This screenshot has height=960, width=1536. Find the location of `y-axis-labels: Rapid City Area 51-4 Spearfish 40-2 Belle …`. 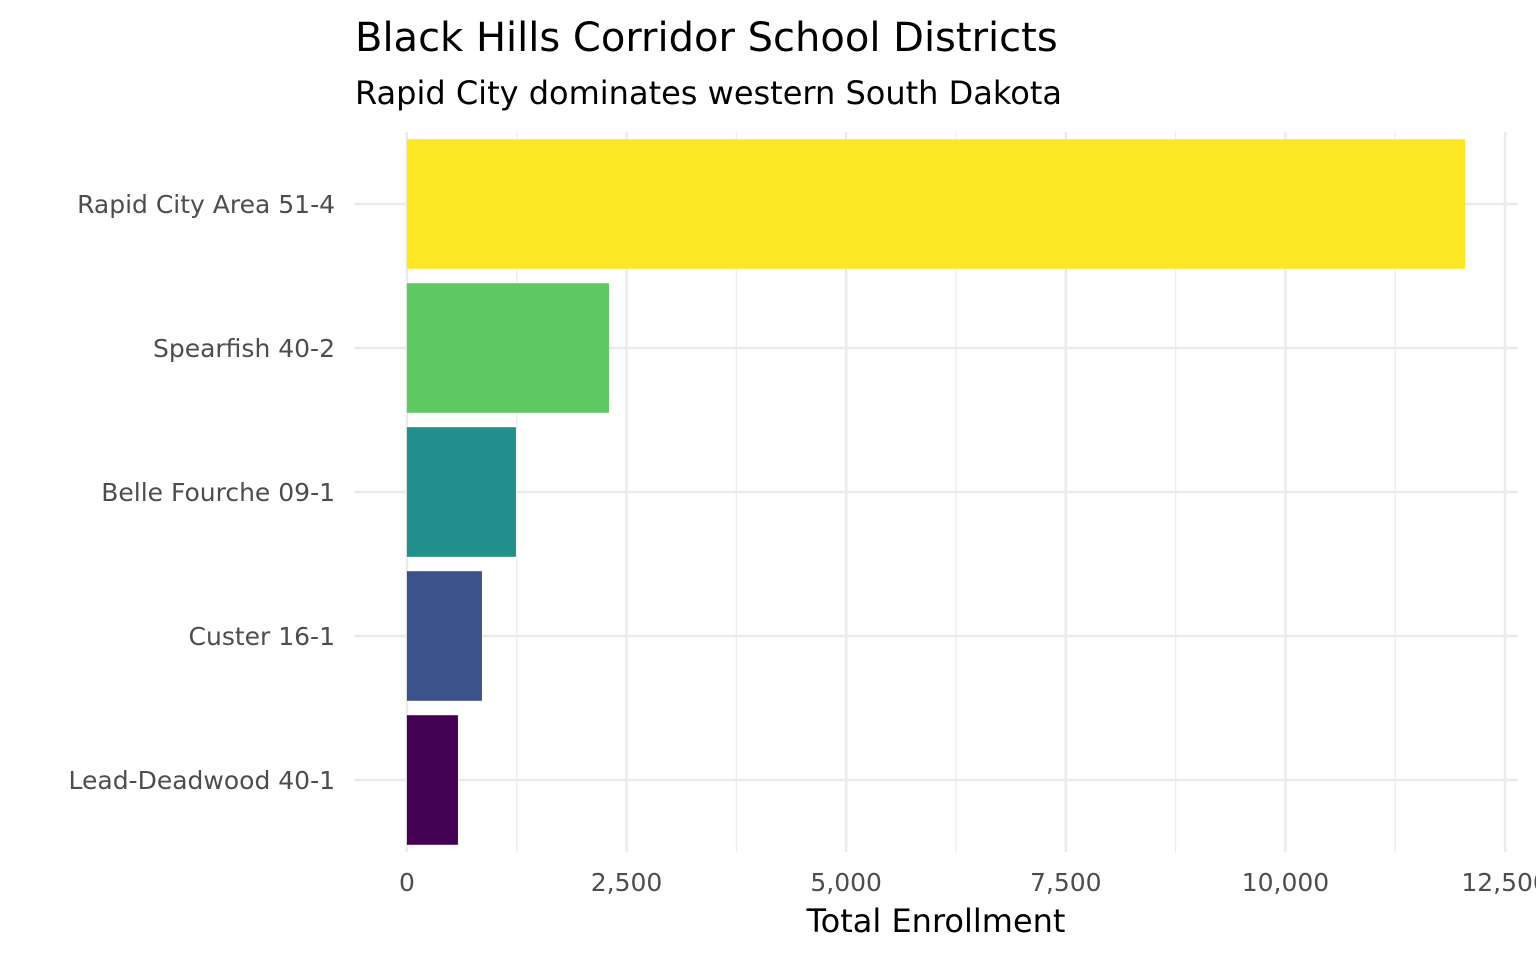

y-axis-labels: Rapid City Area 51-4 Spearfish 40-2 Belle … is located at coordinates (202, 492).